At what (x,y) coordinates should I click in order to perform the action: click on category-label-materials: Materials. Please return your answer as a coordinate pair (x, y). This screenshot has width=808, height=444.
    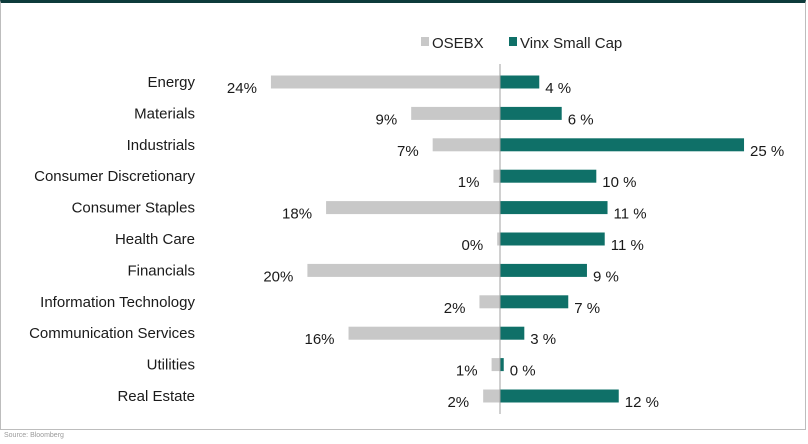
    Looking at the image, I should click on (164, 113).